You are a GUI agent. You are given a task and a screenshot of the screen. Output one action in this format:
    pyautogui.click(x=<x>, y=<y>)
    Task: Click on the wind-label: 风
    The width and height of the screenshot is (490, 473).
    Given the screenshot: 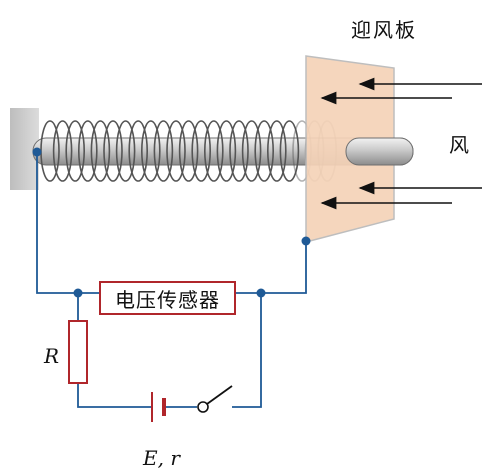 What is the action you would take?
    pyautogui.click(x=459, y=145)
    